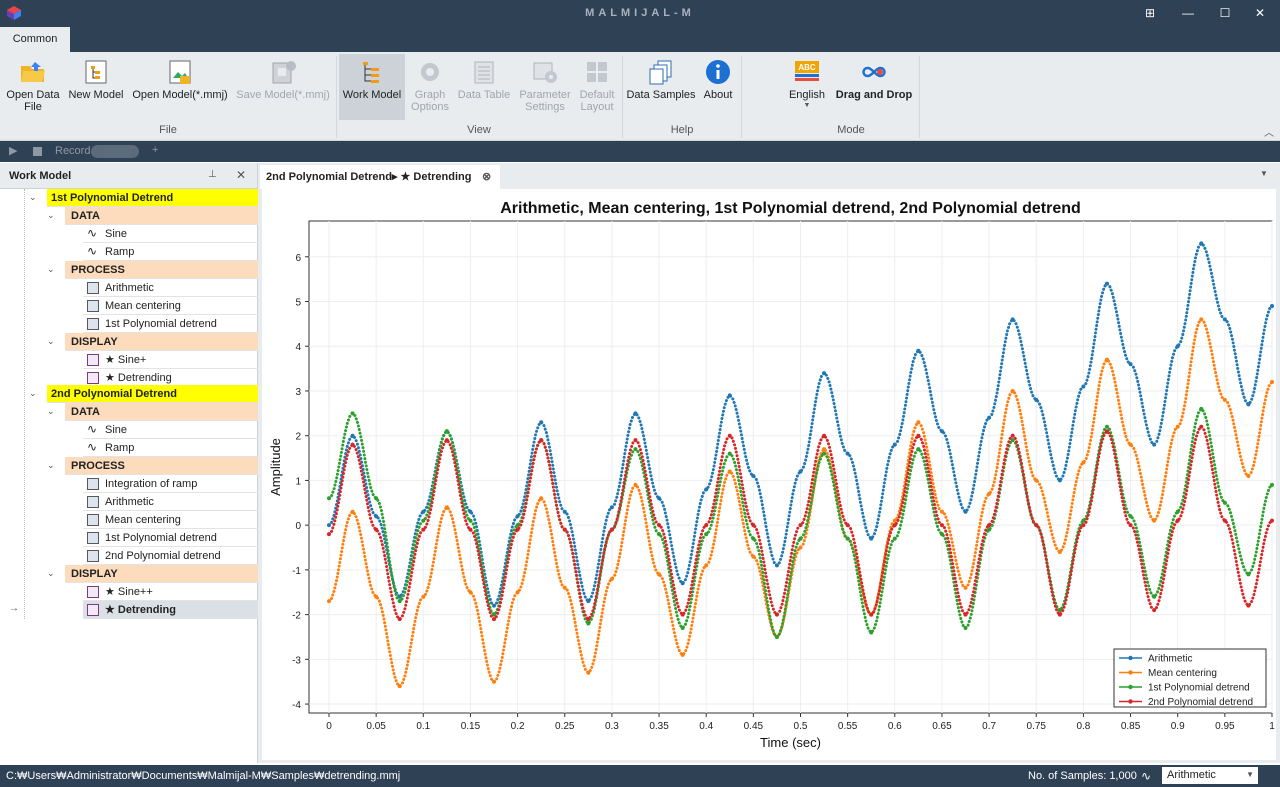 The height and width of the screenshot is (787, 1280). Describe the element at coordinates (484, 87) in the screenshot. I see `data-table-button: Data Table` at that location.